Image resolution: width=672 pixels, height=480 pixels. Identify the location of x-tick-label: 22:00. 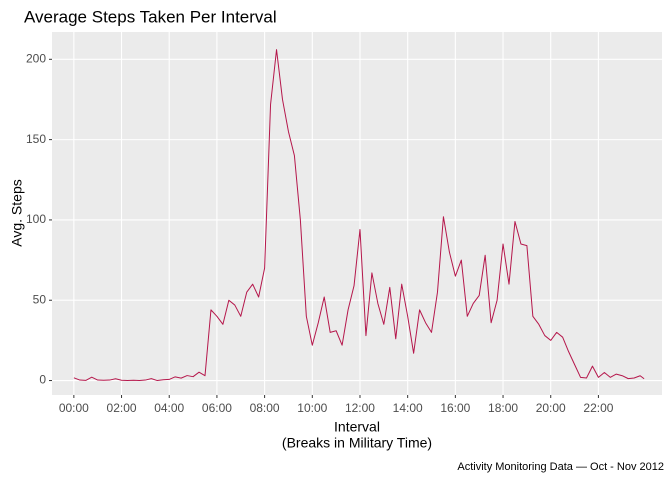
(598, 408).